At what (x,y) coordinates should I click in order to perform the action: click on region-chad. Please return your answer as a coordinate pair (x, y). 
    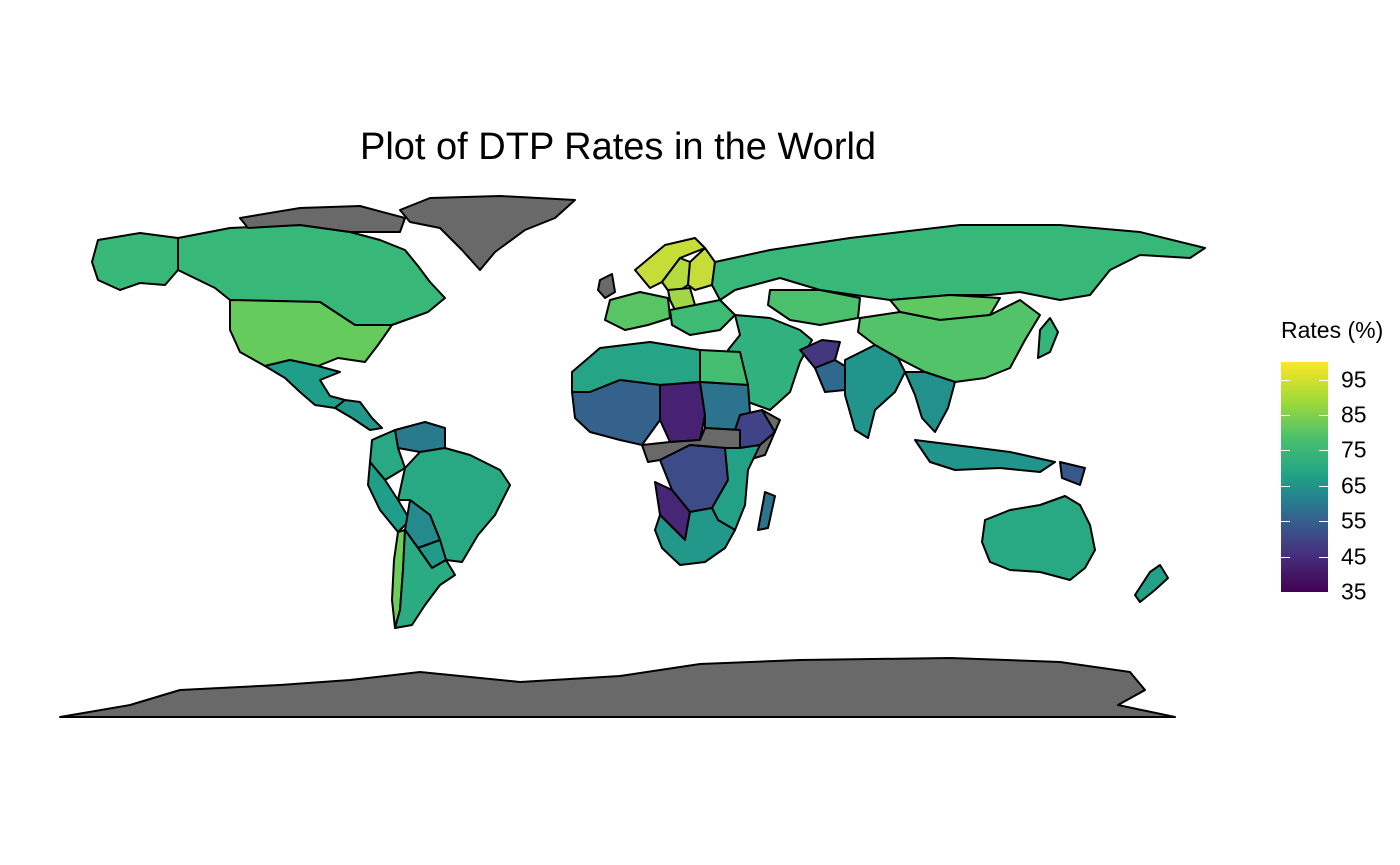
    Looking at the image, I should click on (682, 412).